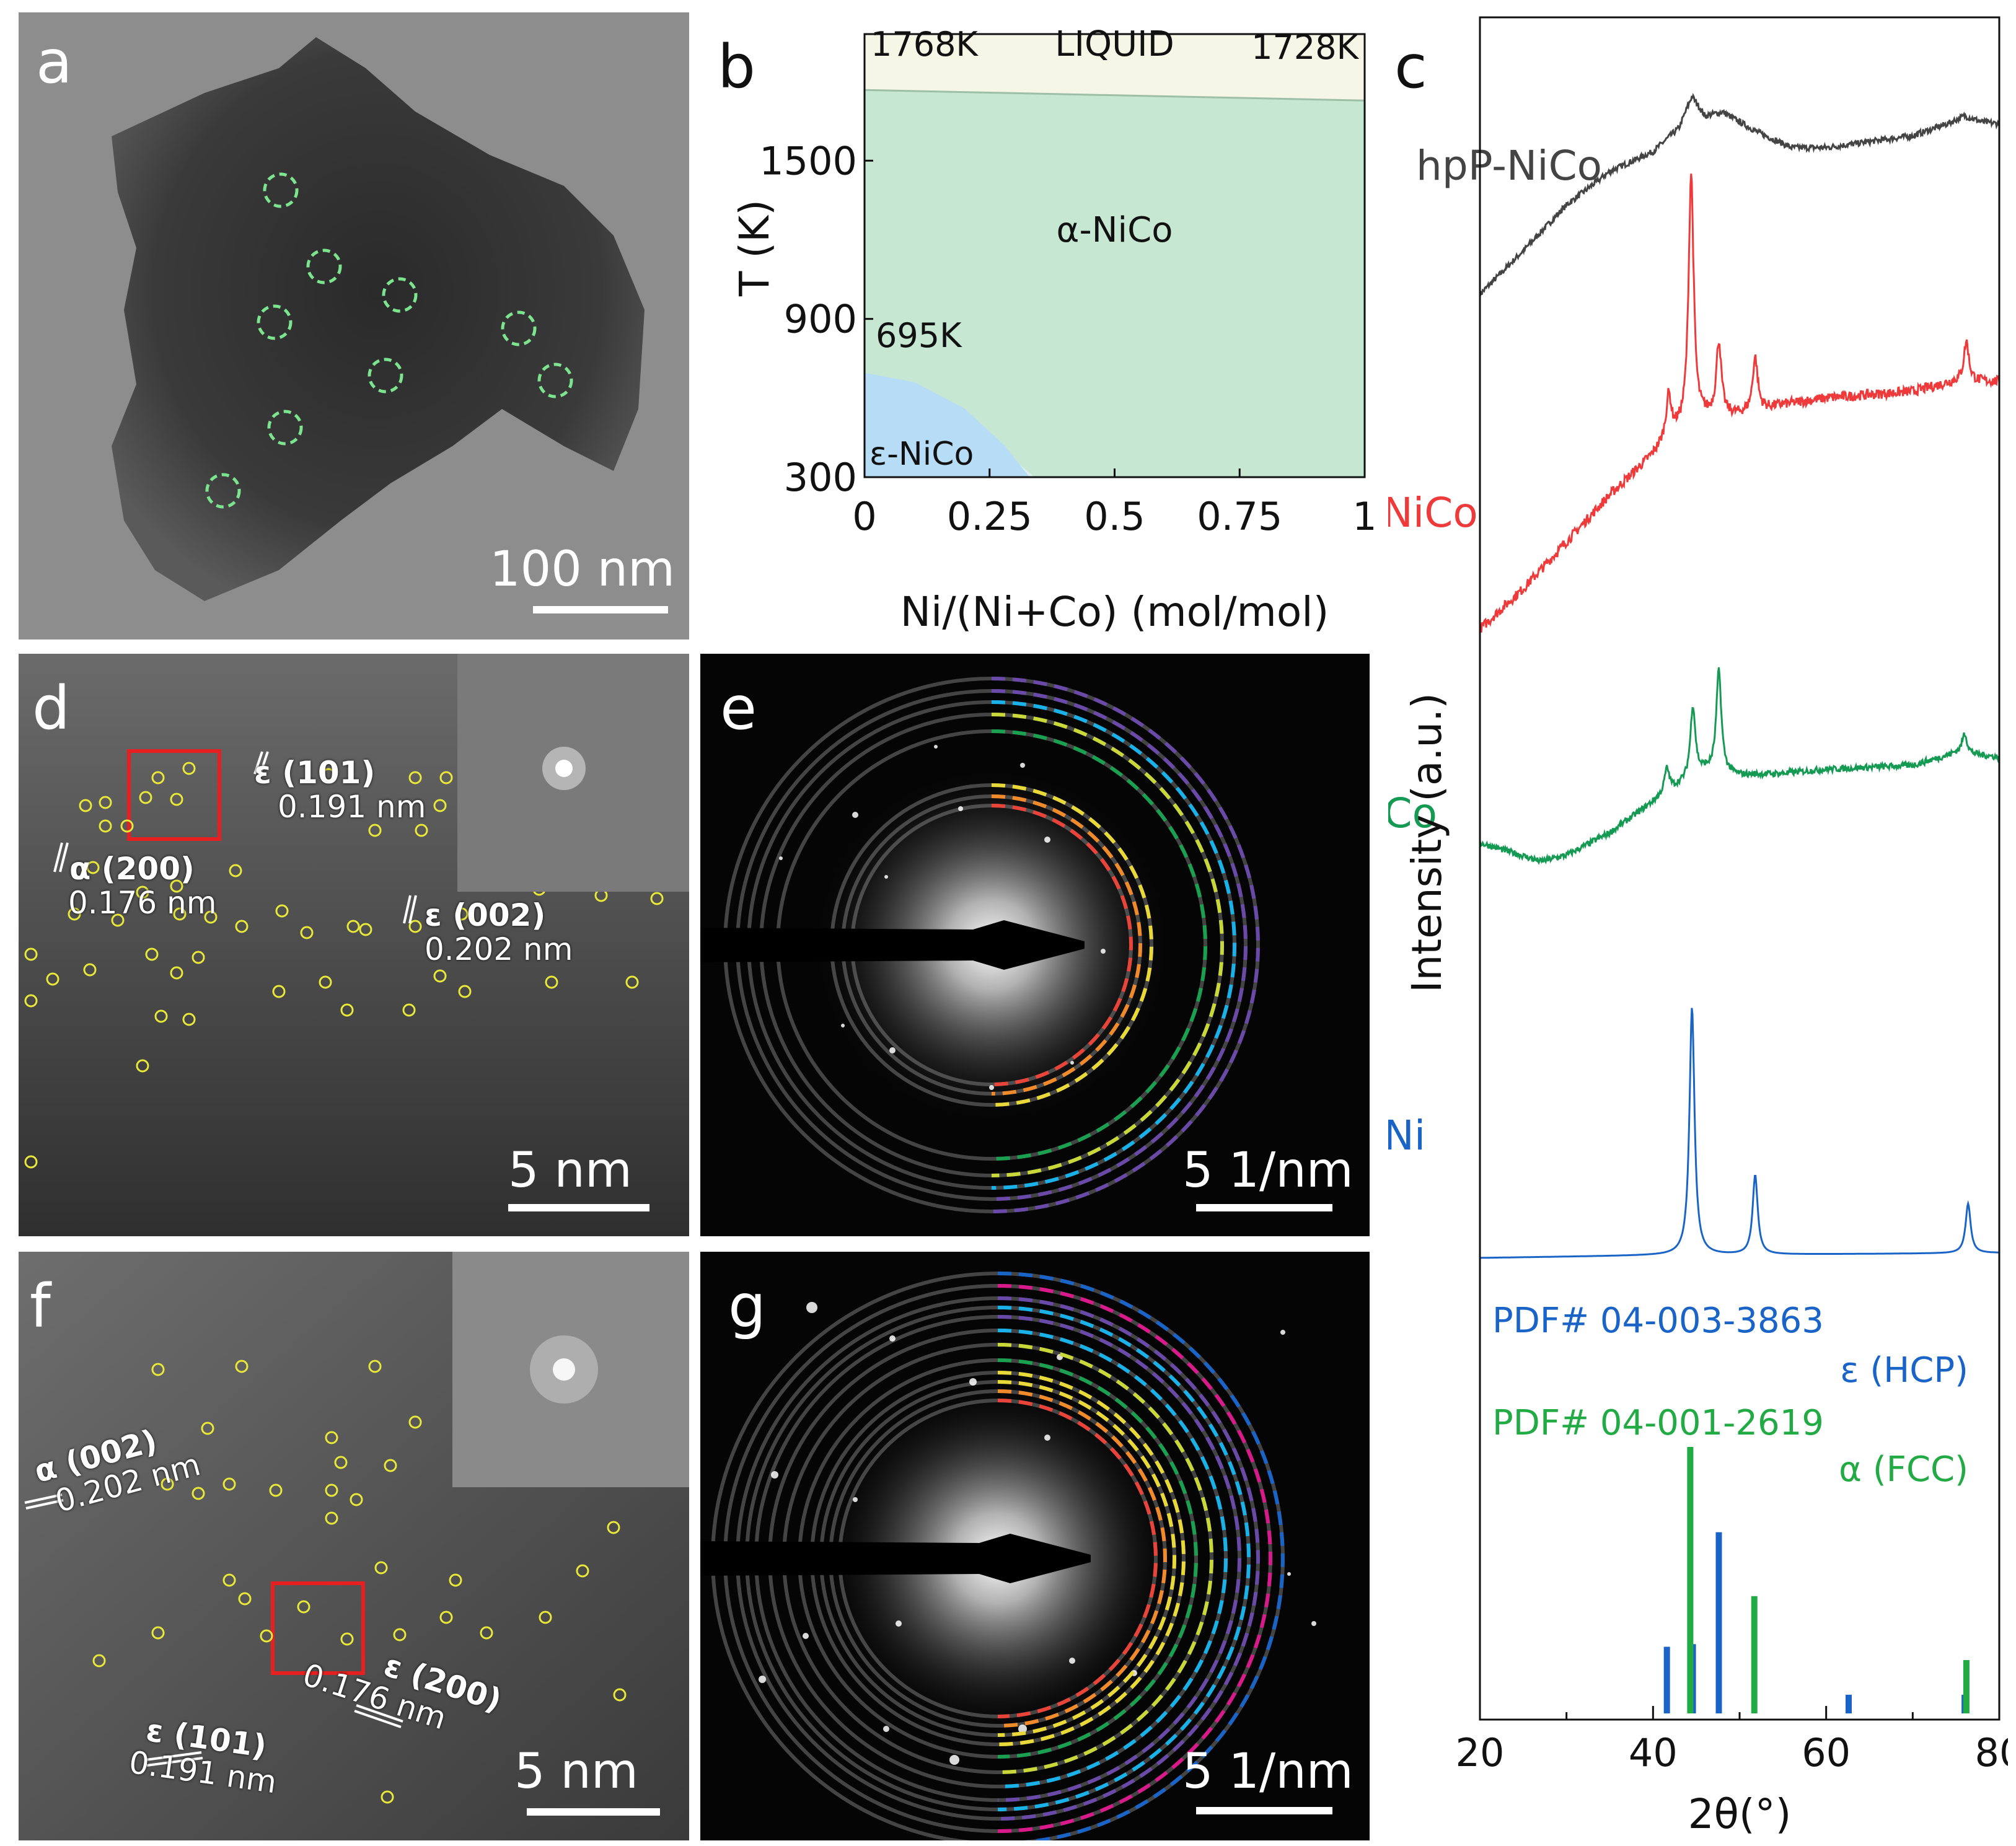 The height and width of the screenshot is (1846, 2016). I want to click on d-spacing: 0.202 nm, so click(499, 949).